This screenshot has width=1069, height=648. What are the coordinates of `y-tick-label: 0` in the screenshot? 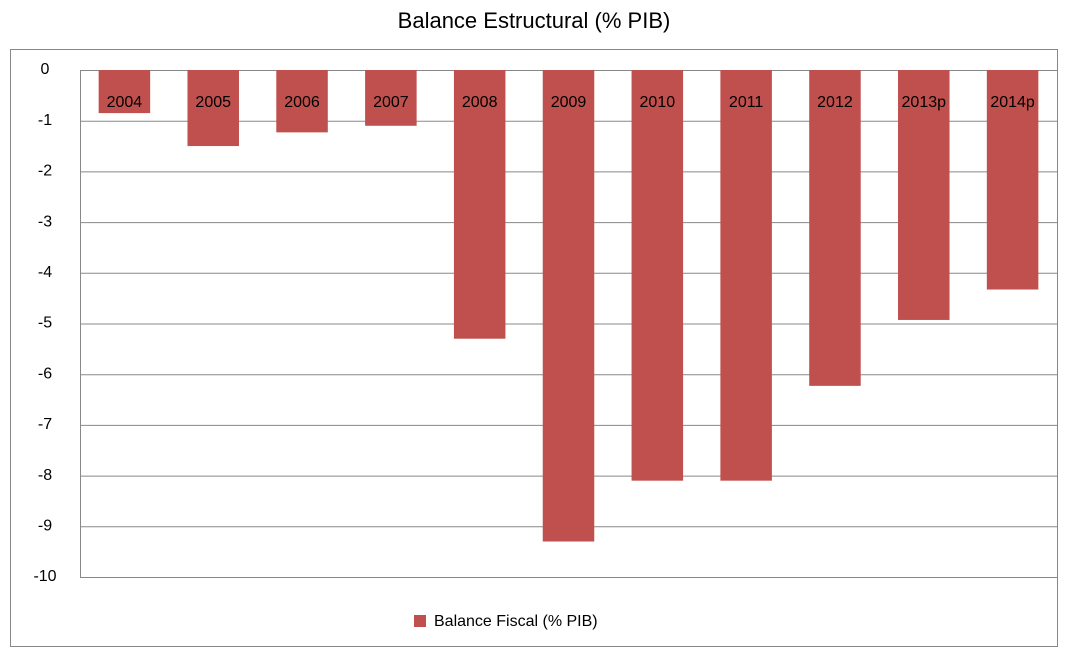 It's located at (45, 69).